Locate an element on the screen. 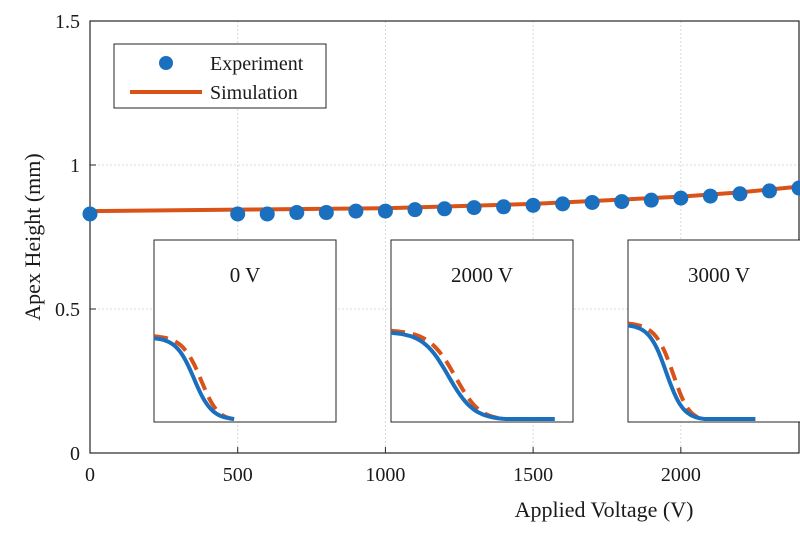  y-tick-label: 0.5 is located at coordinates (67, 310).